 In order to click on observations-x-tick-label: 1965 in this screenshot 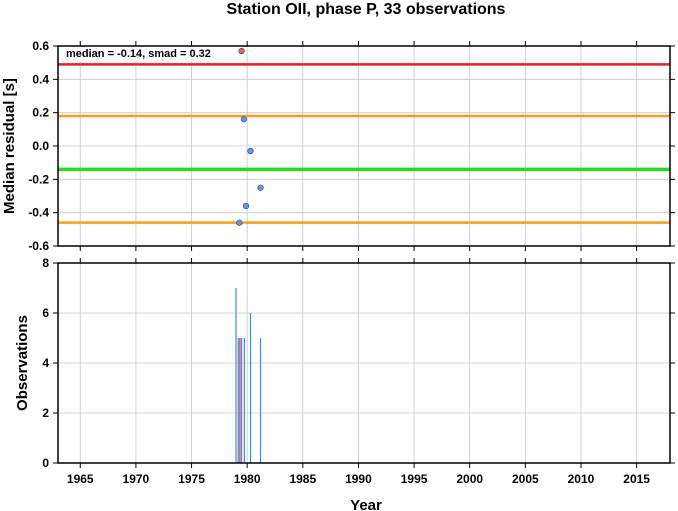, I will do `click(80, 479)`.